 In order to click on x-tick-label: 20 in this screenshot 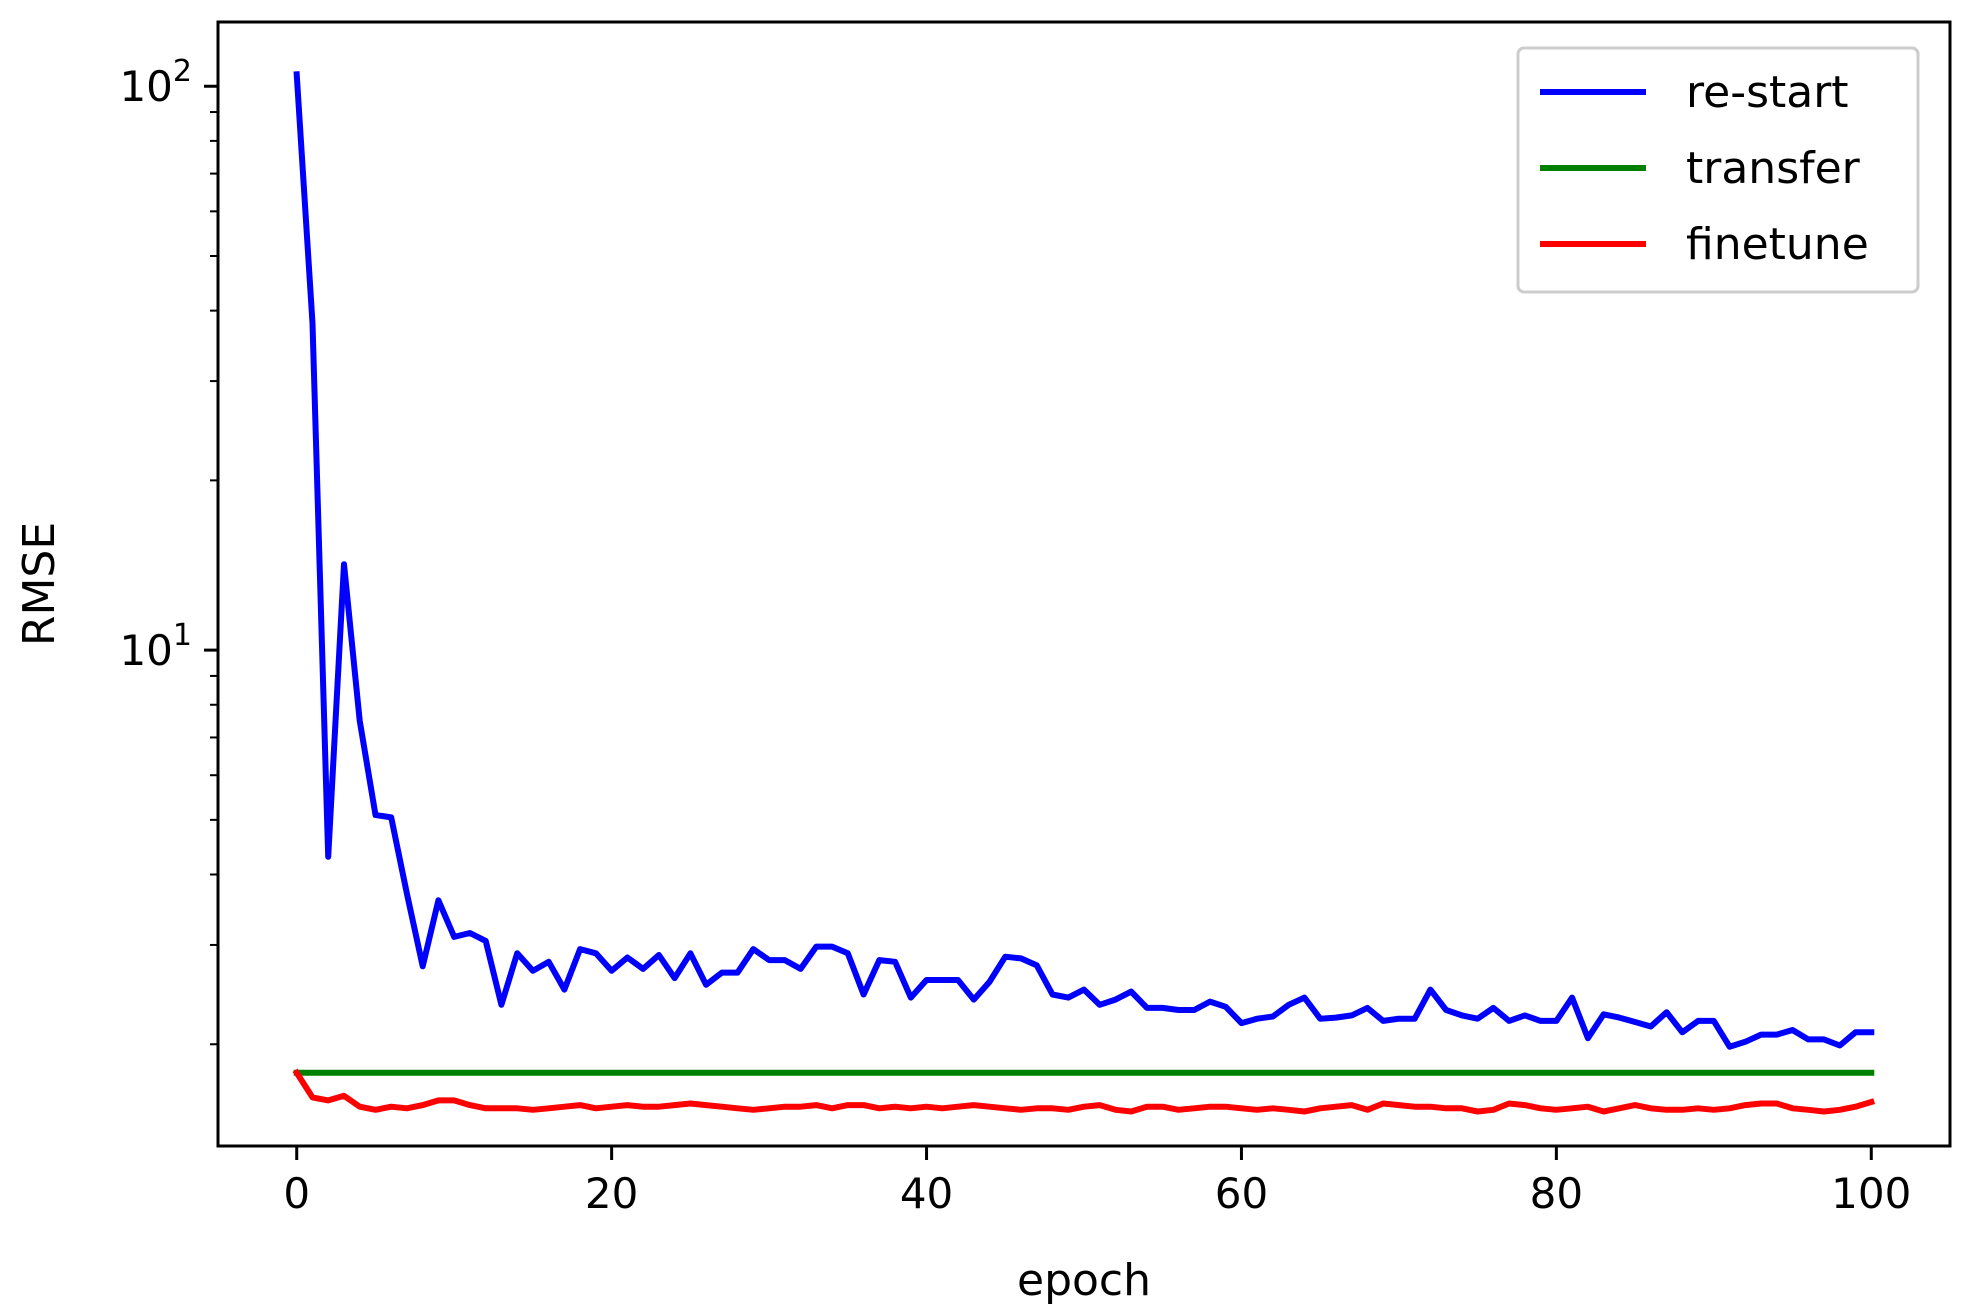, I will do `click(611, 1193)`.